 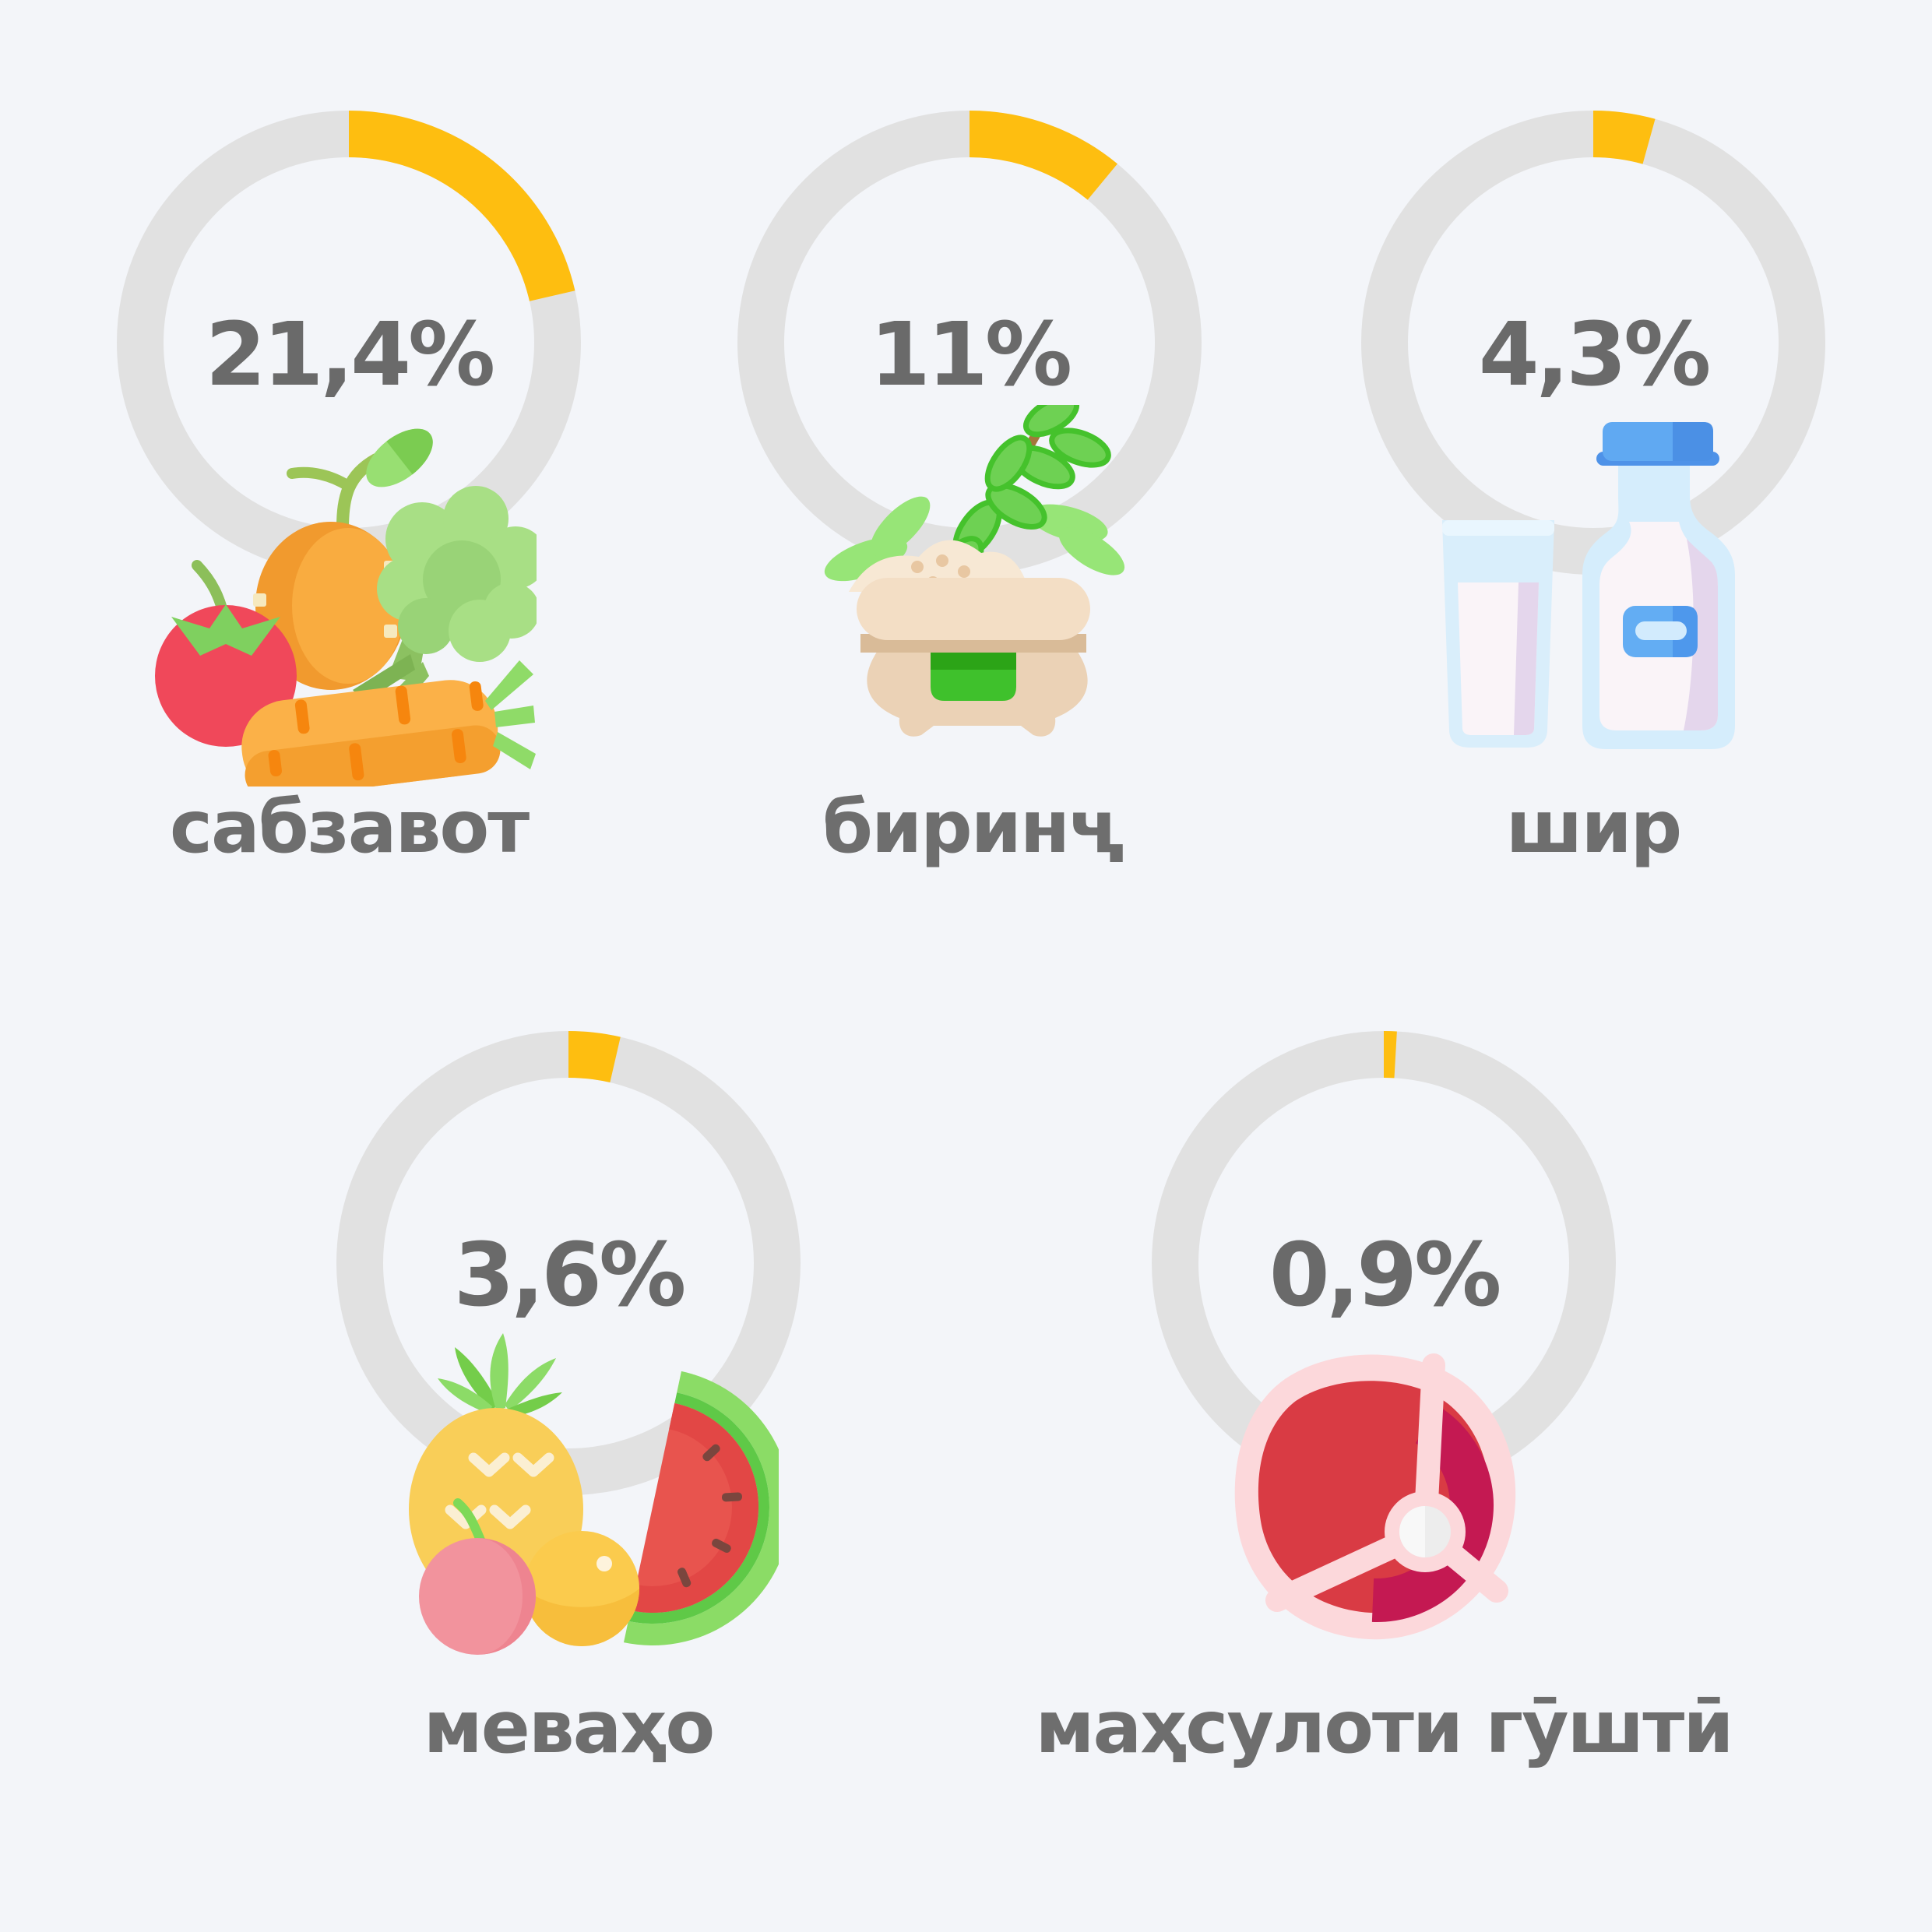 I want to click on rice-sack-icon, so click(x=974, y=571).